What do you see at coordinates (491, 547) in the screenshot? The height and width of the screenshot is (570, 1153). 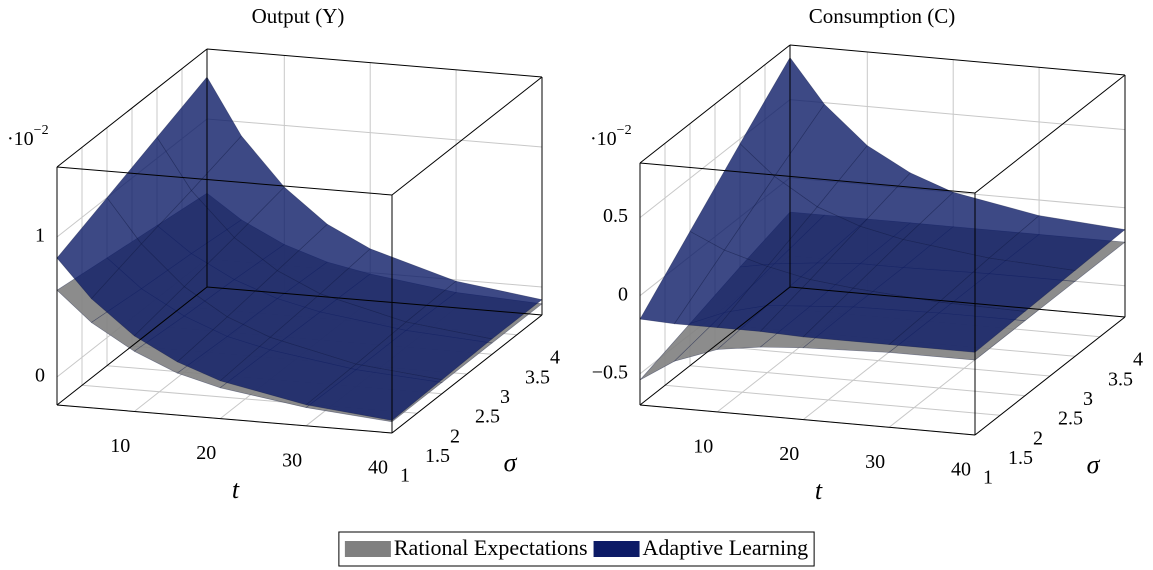 I see `legend-text: Rational Expectations` at bounding box center [491, 547].